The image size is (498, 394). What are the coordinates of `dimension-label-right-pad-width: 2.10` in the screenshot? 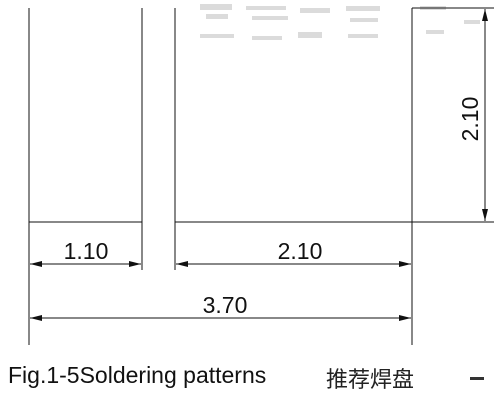 It's located at (300, 251).